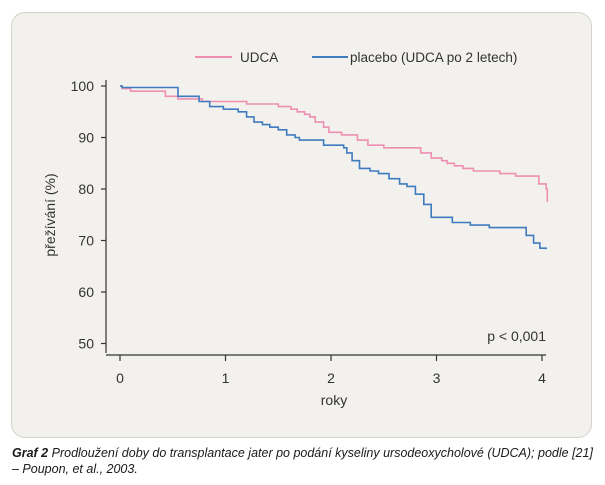 This screenshot has height=485, width=605. Describe the element at coordinates (542, 378) in the screenshot. I see `x-tick-label: 4` at that location.